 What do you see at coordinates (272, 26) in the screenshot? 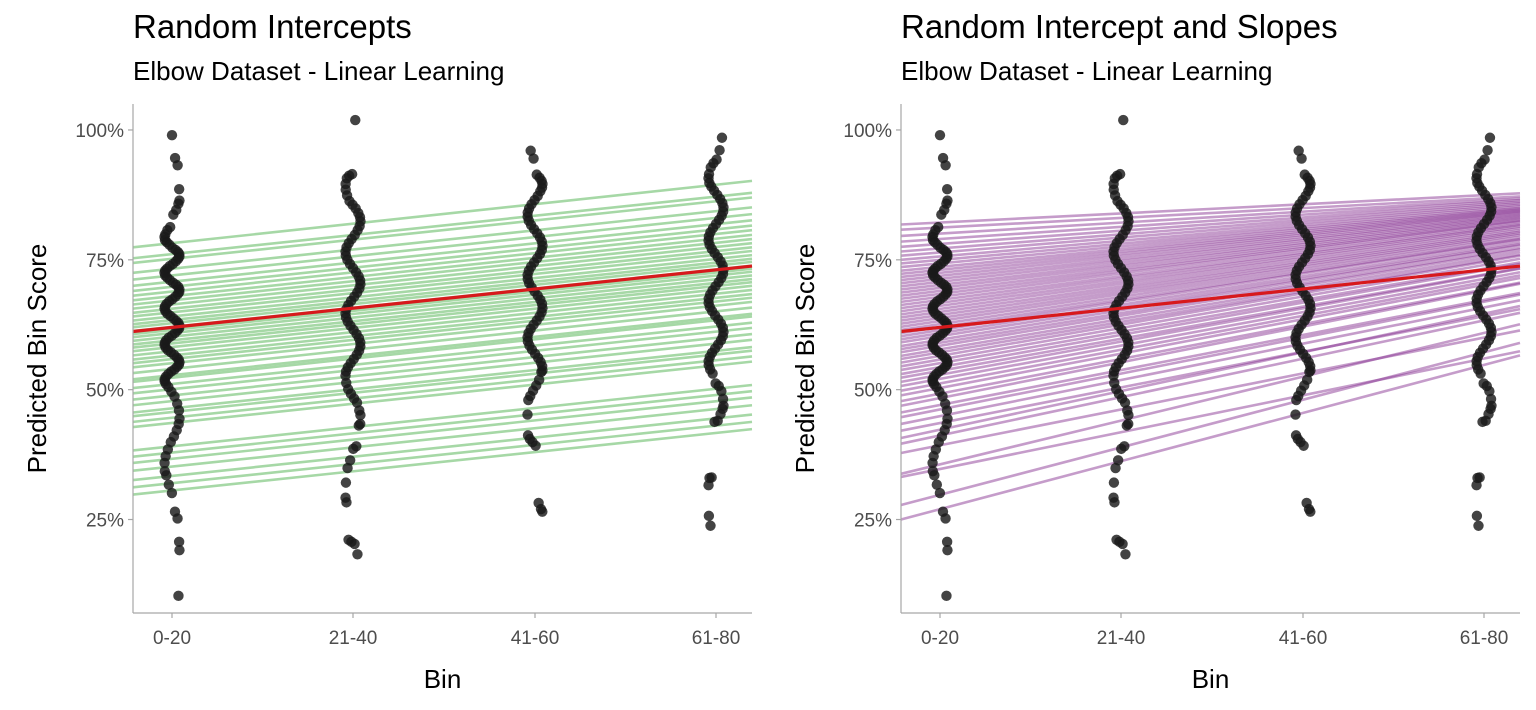
I see `chart-title: Random Intercepts` at bounding box center [272, 26].